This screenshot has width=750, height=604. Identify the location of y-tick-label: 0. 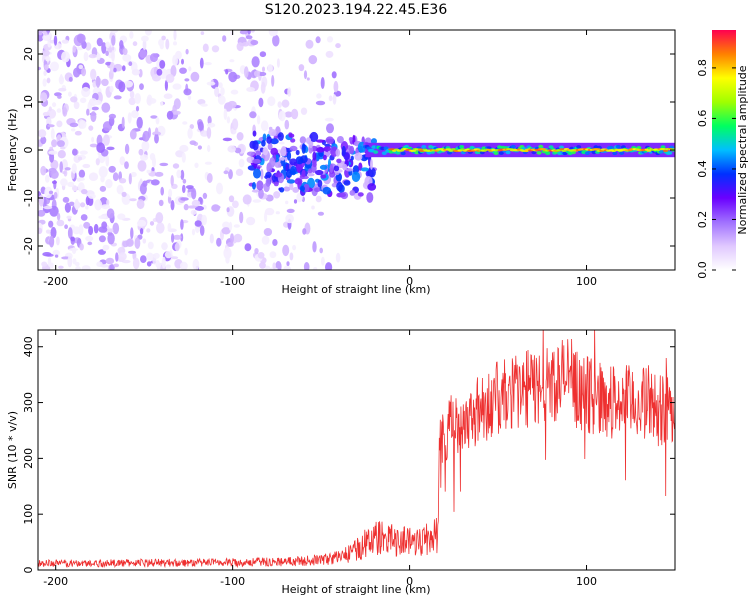
(28, 150).